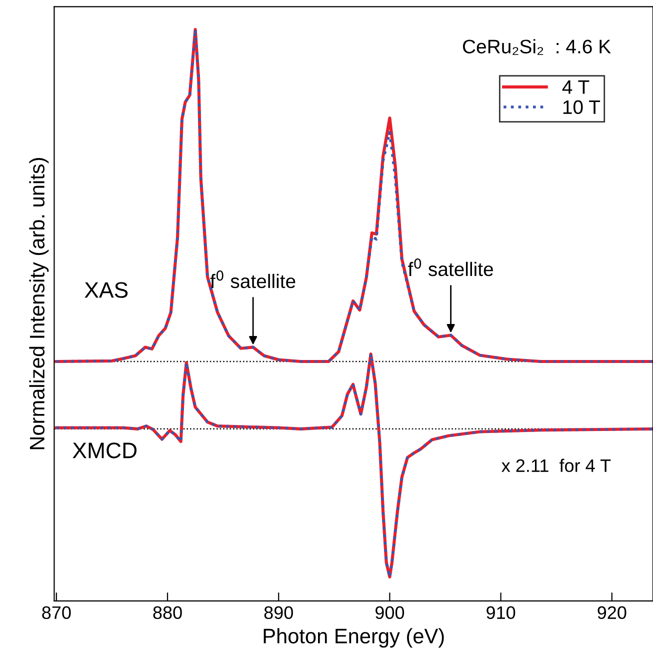 The height and width of the screenshot is (664, 653). I want to click on annotation: XAS, so click(106, 290).